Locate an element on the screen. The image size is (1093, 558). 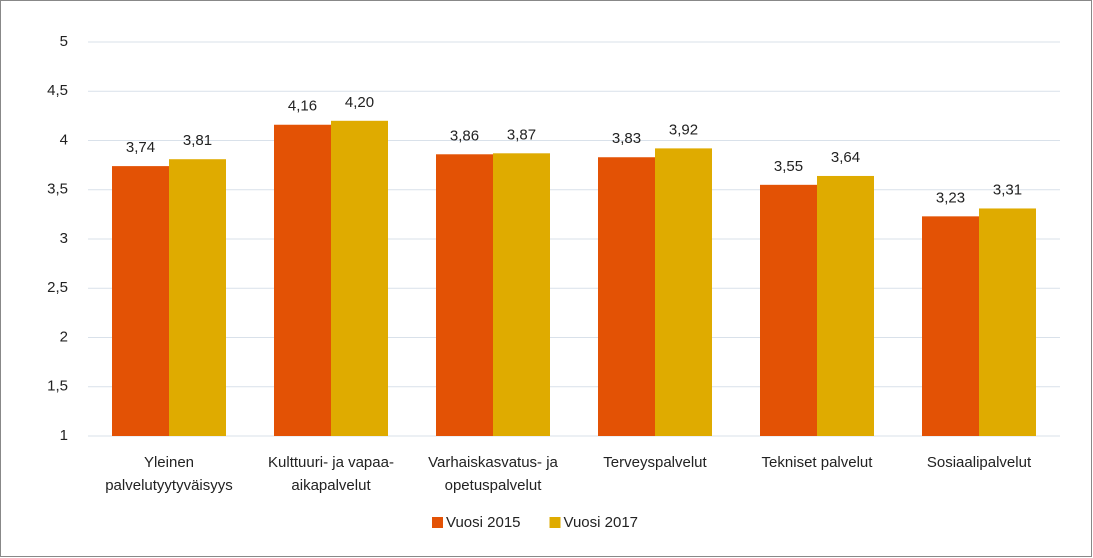
x-tick-label: opetuspalvelut is located at coordinates (494, 485).